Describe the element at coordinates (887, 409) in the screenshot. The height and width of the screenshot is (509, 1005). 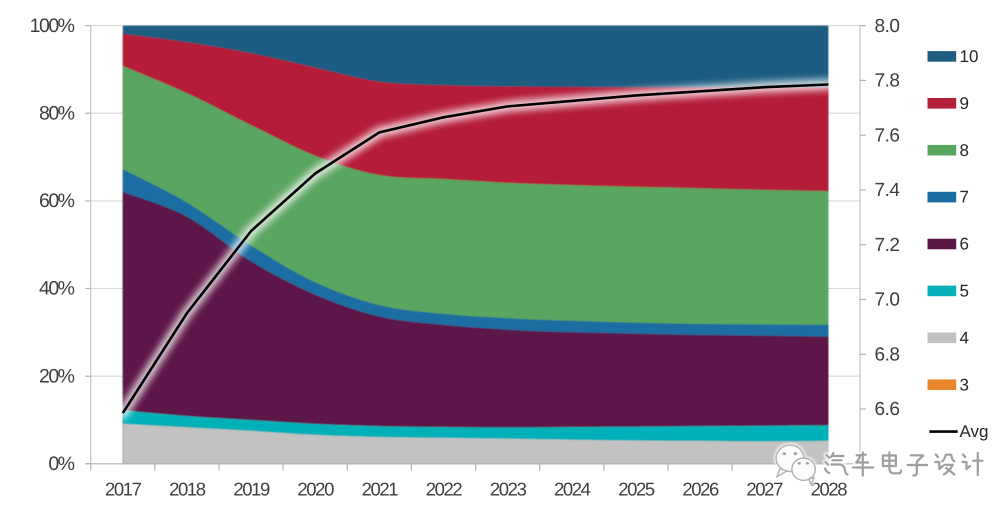
I see `svg-text: 6.6` at that location.